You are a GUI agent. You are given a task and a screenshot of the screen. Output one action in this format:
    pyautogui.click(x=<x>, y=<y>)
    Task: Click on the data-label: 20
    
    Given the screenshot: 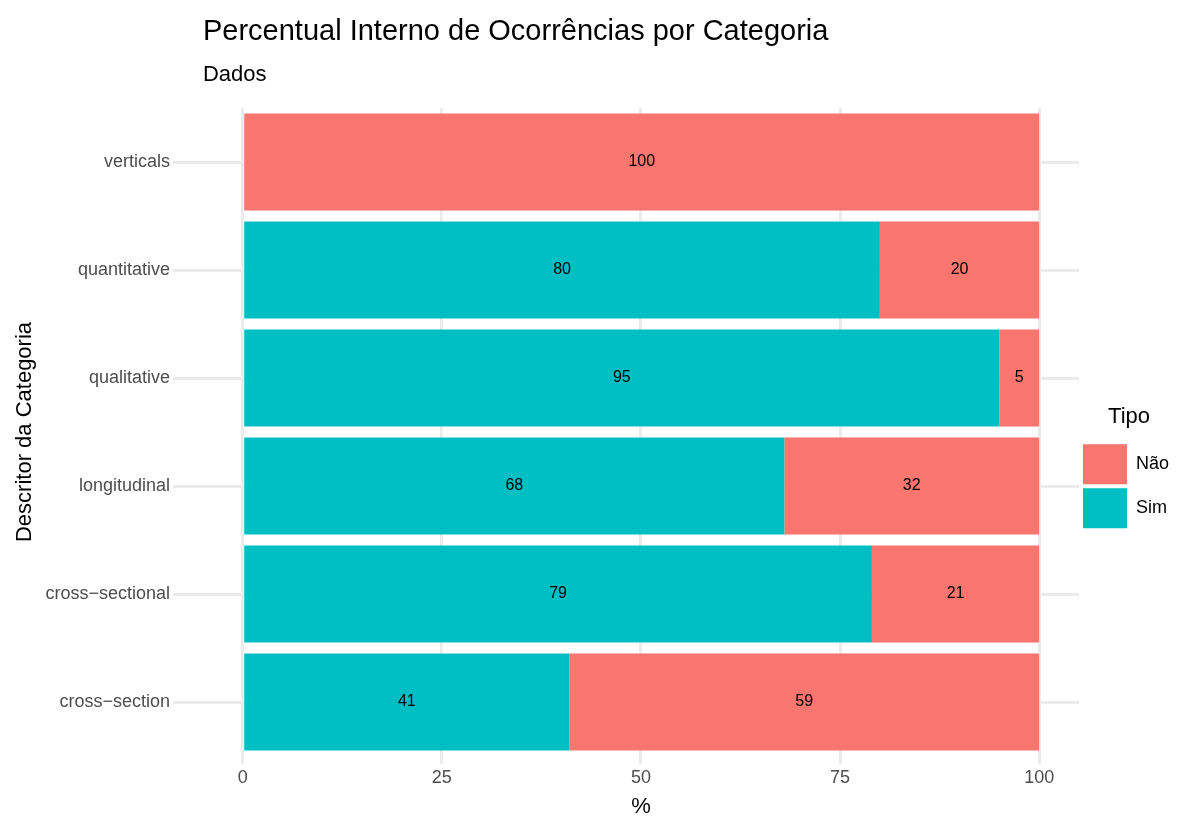 What is the action you would take?
    pyautogui.click(x=959, y=269)
    